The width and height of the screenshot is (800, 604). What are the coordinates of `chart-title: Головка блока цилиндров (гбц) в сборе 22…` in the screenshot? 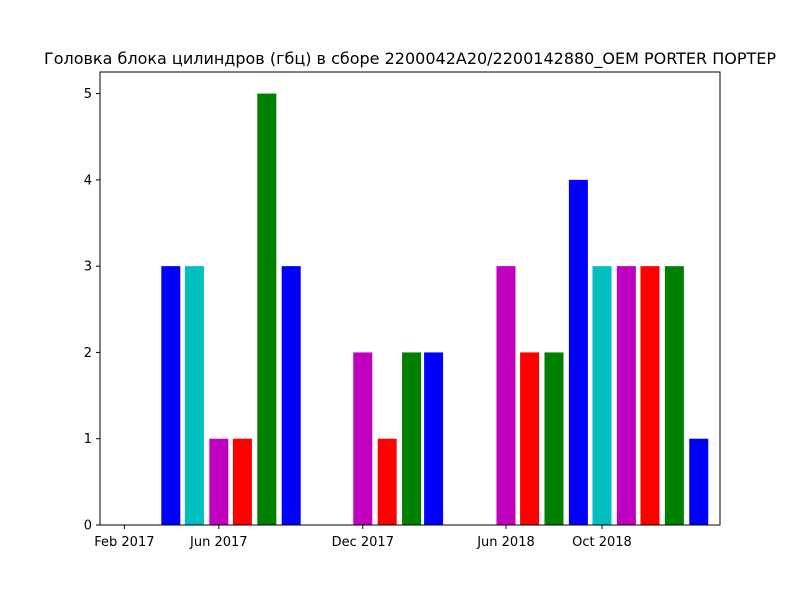 It's located at (410, 59).